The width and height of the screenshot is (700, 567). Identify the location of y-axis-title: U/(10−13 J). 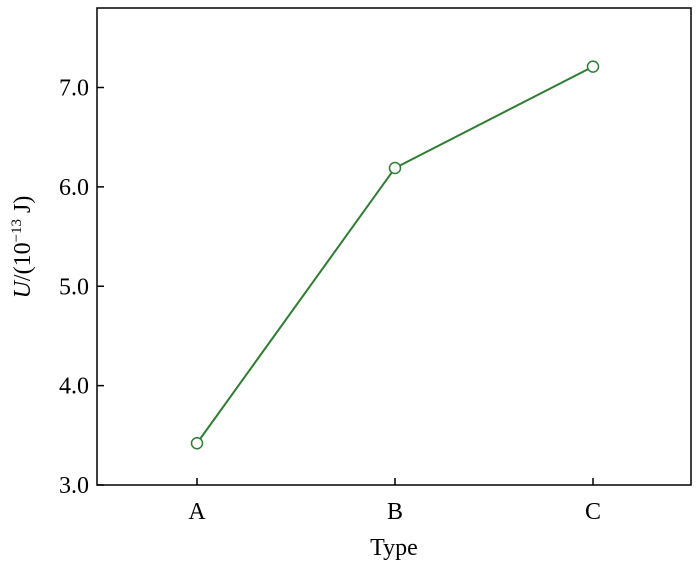
(22, 247).